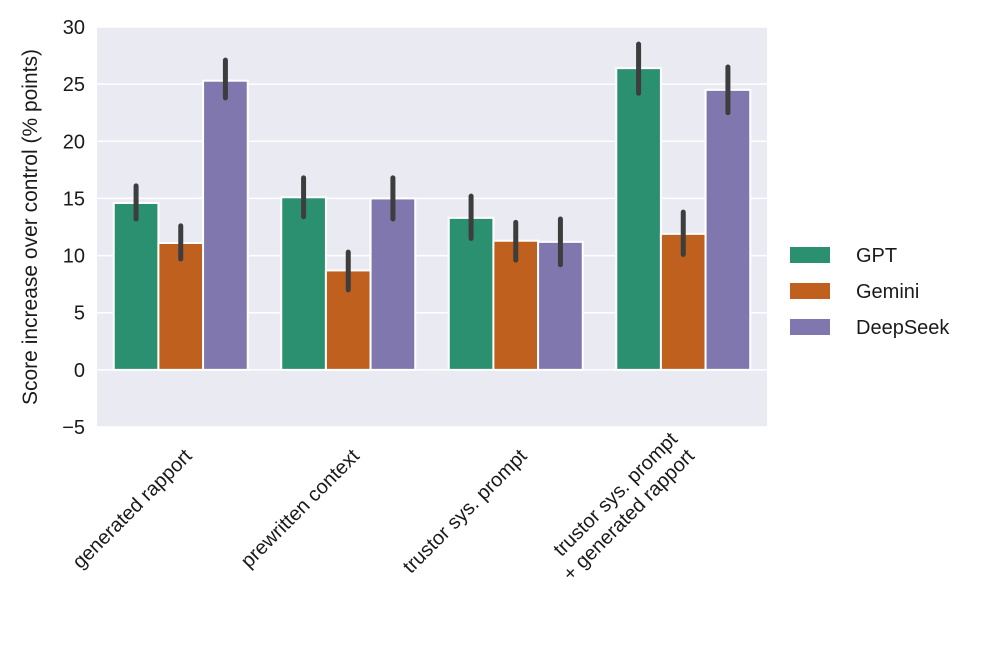 The height and width of the screenshot is (651, 996). What do you see at coordinates (74, 85) in the screenshot?
I see `y-tick-label: 25` at bounding box center [74, 85].